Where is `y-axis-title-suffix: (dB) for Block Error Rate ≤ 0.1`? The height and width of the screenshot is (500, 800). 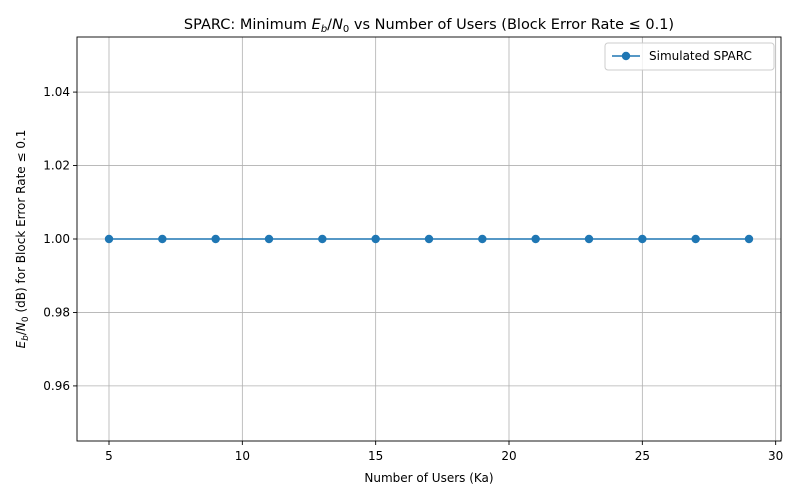
y-axis-title-suffix: (dB) for Block Error Rate ≤ 0.1 is located at coordinates (21, 223).